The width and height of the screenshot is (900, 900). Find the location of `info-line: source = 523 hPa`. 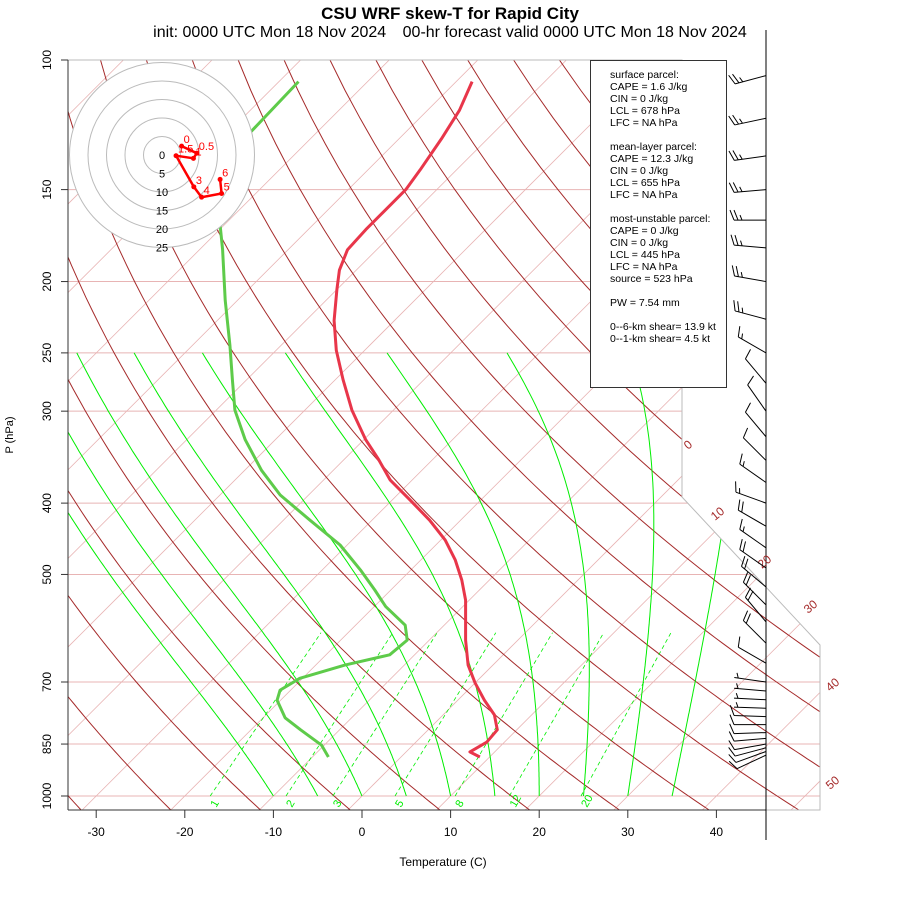

info-line: source = 523 hPa is located at coordinates (651, 279).